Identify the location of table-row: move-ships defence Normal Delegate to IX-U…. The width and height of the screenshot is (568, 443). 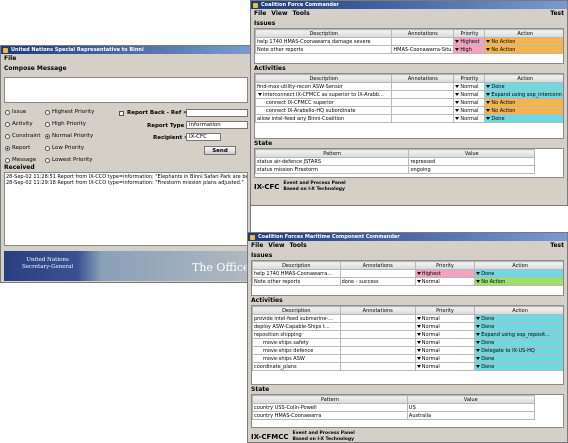
(407, 350).